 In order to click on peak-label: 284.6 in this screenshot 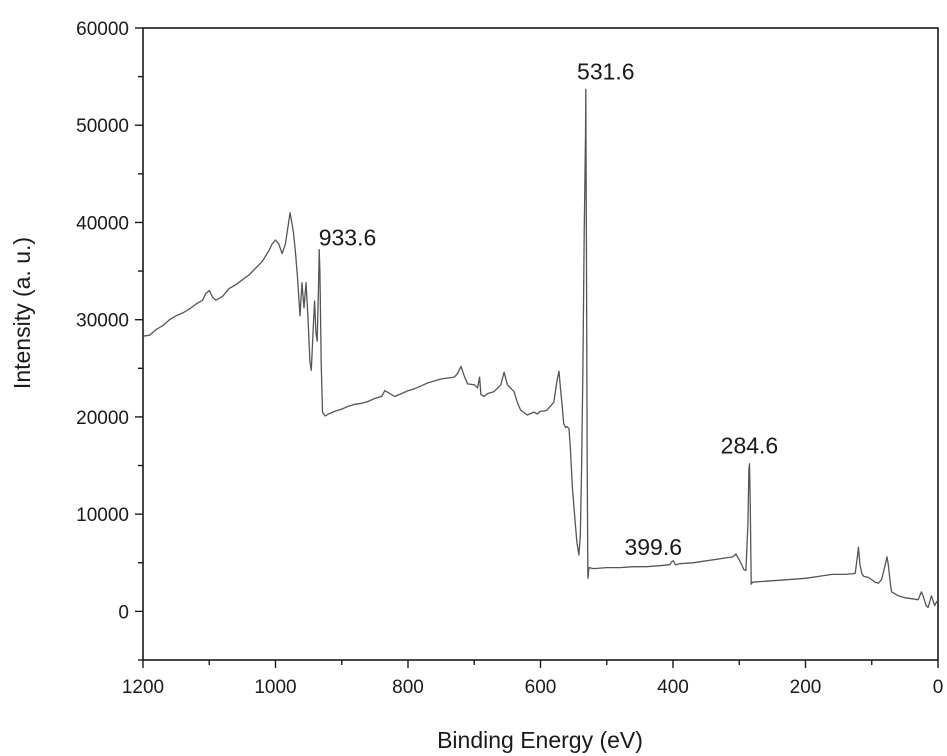, I will do `click(750, 446)`.